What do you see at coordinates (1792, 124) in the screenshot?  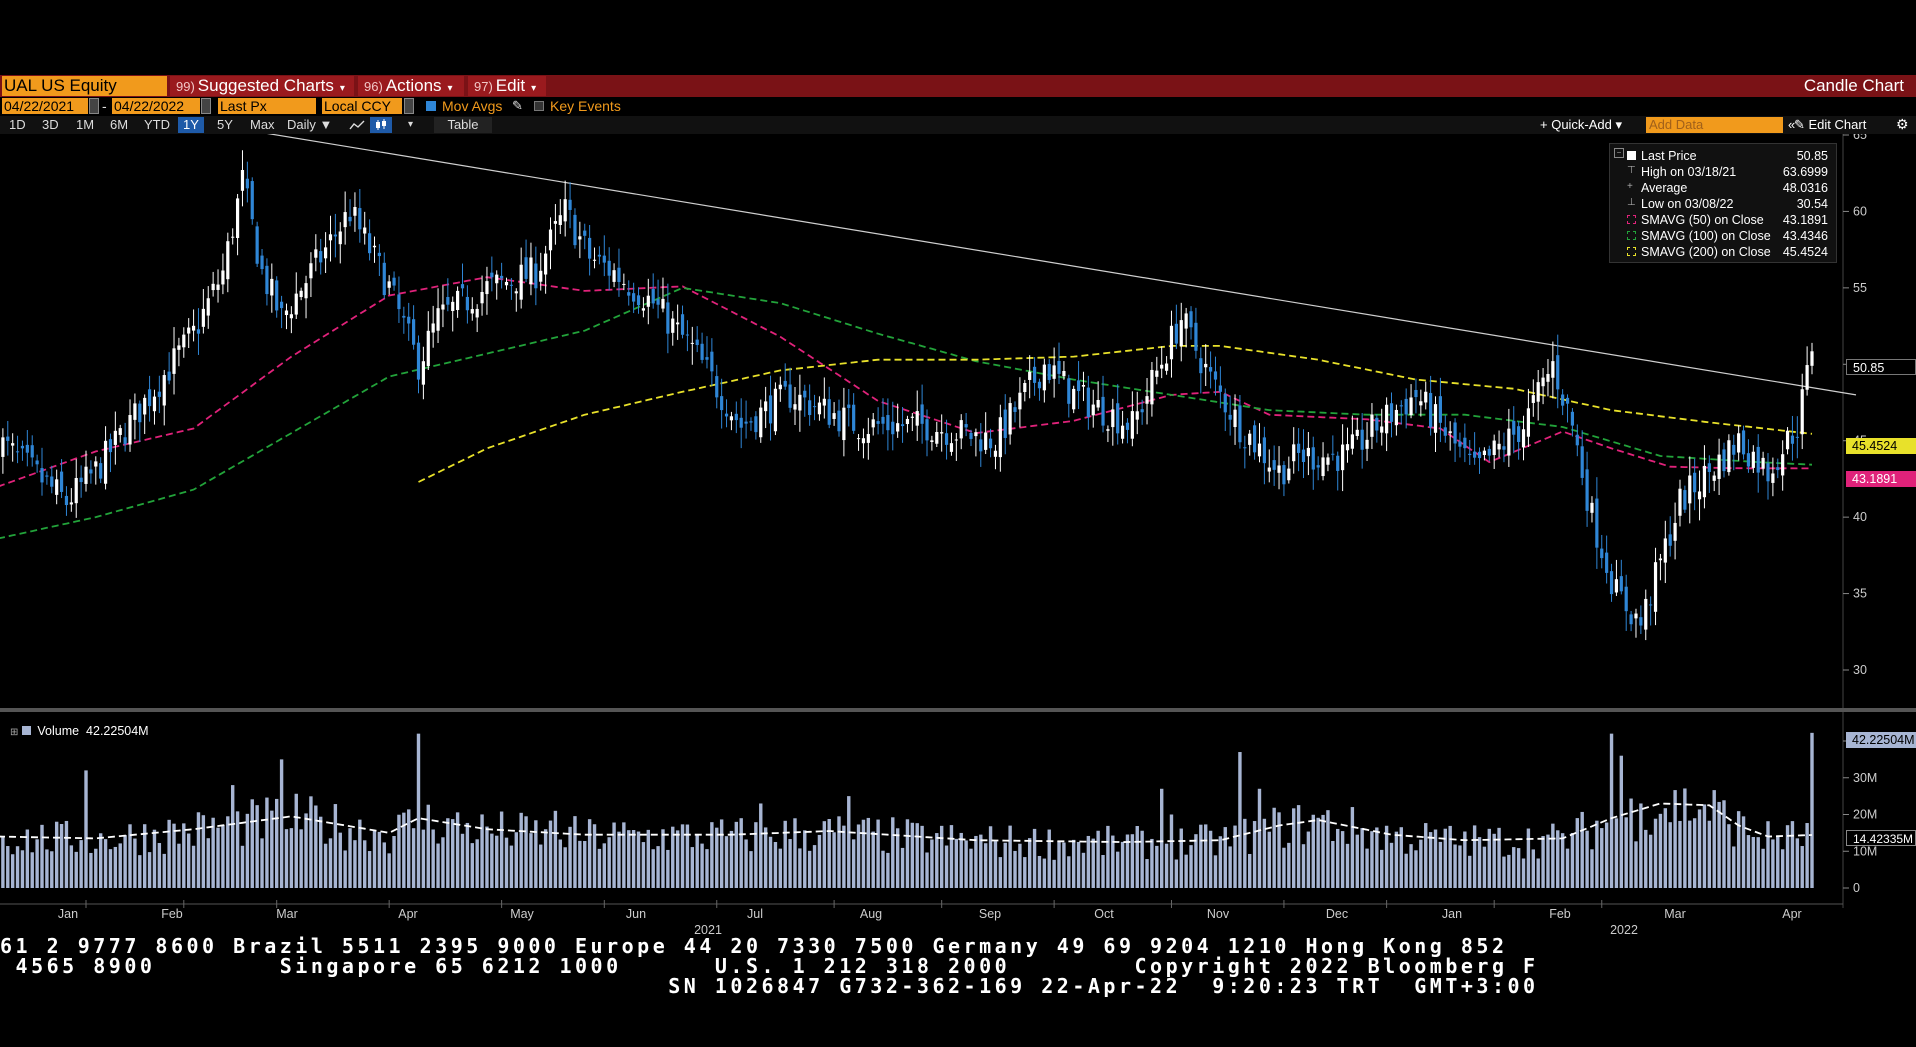 I see `collapse-icon: «` at bounding box center [1792, 124].